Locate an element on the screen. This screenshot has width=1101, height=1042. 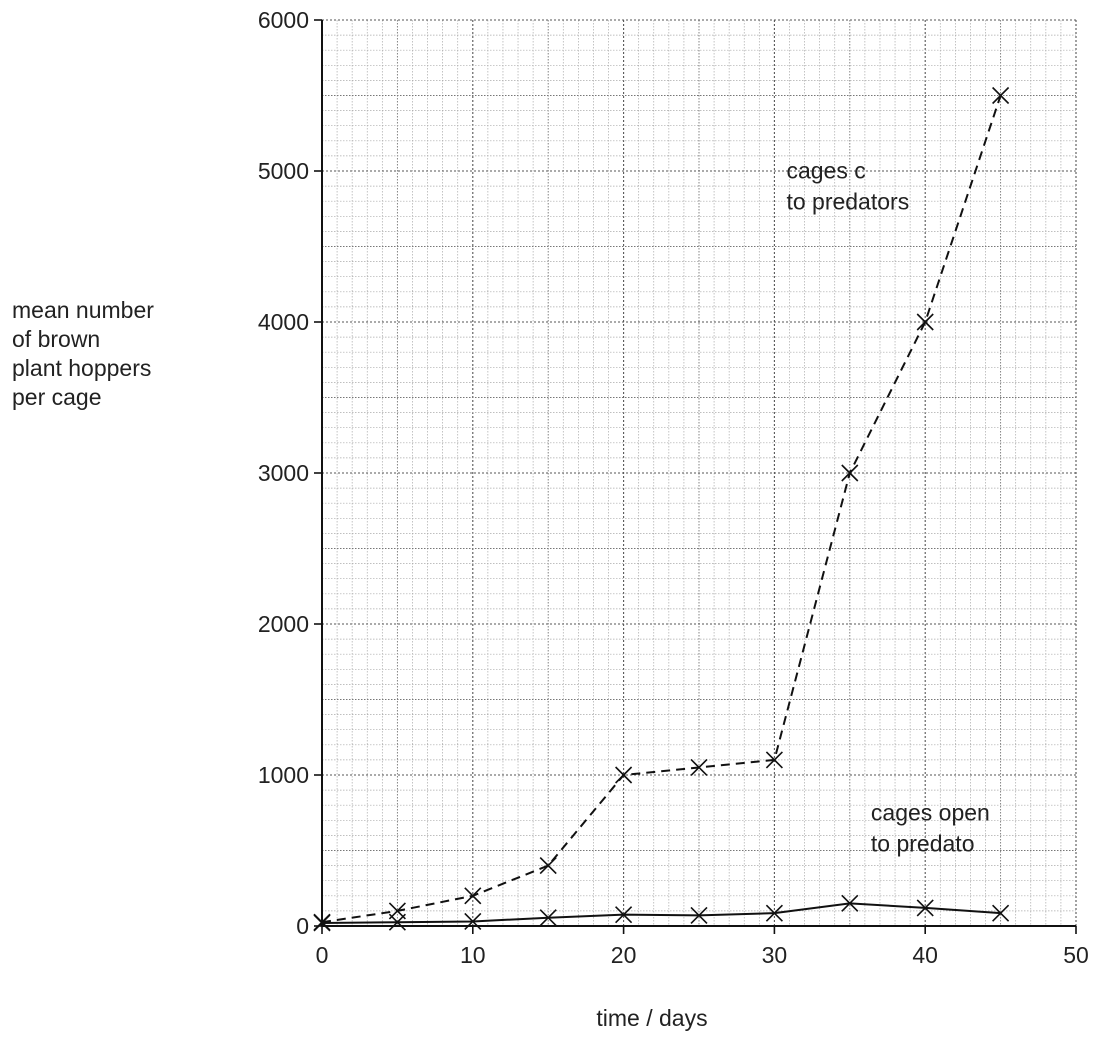
y-tick-label: 4000 is located at coordinates (283, 322).